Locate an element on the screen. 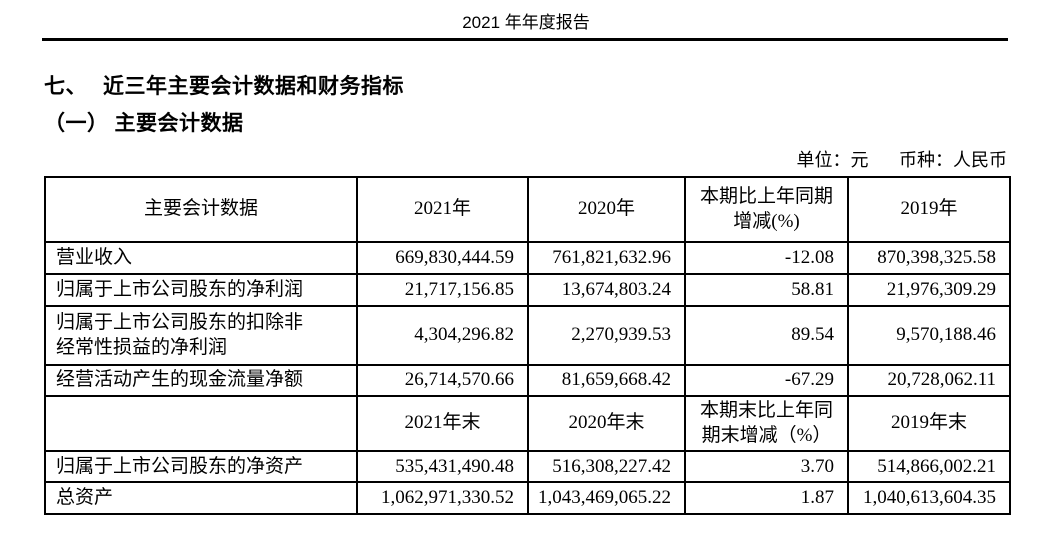 The height and width of the screenshot is (534, 1052). cell-2019: 9,570,188.46 is located at coordinates (929, 335).